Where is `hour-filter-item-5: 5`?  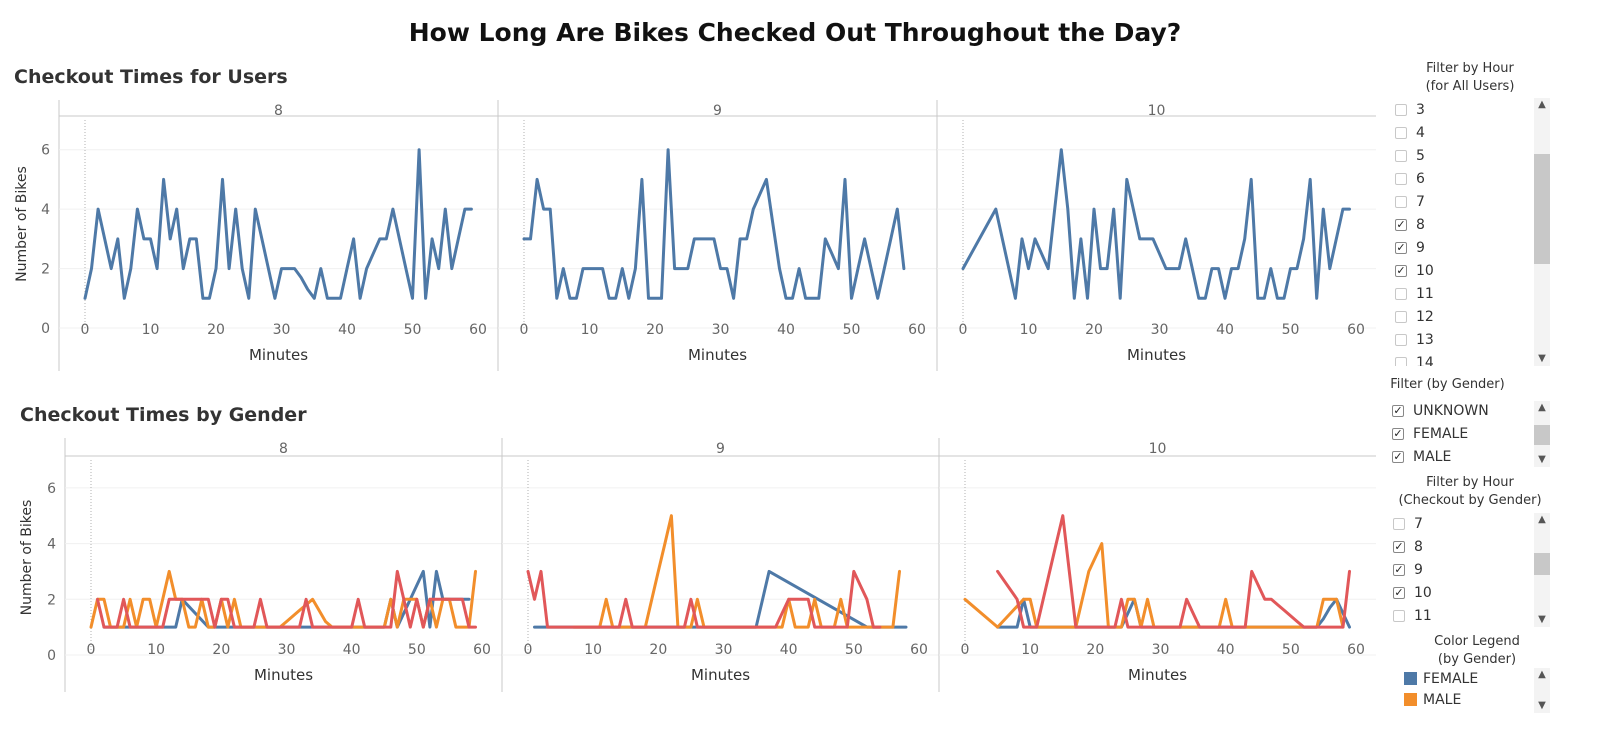
hour-filter-item-5: 5 is located at coordinates (1462, 155).